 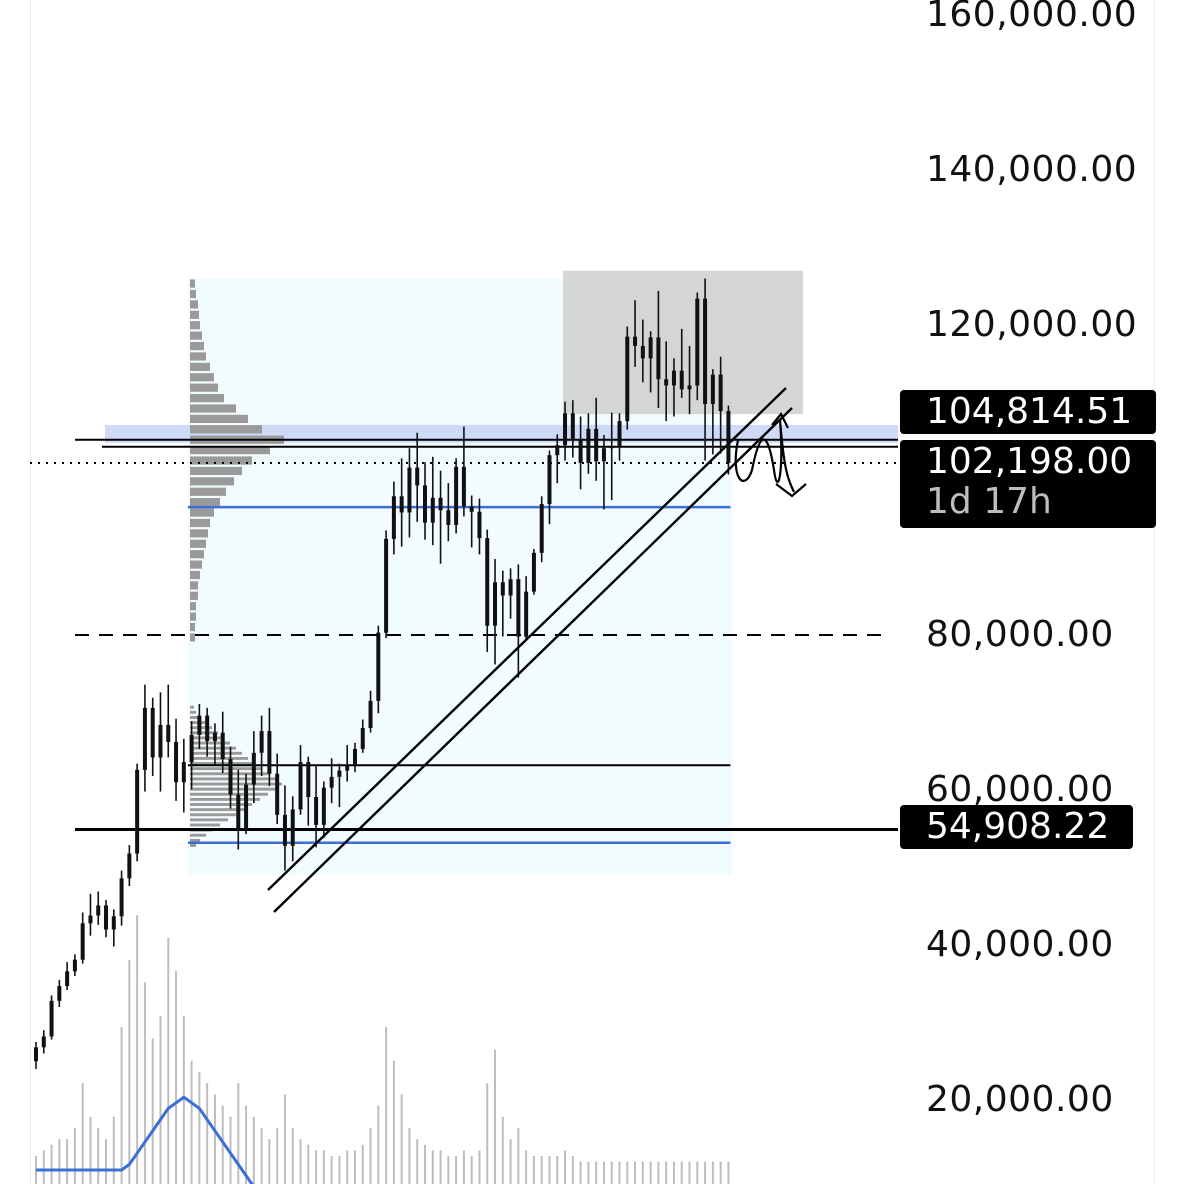 I want to click on price-tag-support-value: 54,908.22, so click(x=1018, y=826).